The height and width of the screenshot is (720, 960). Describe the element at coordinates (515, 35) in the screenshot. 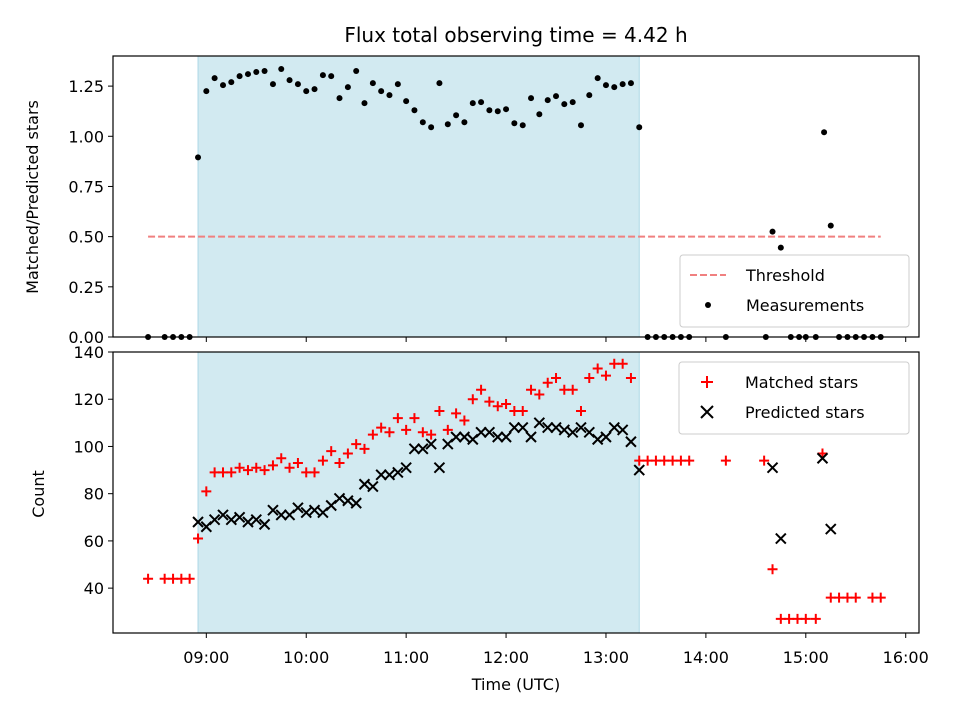

I see `chart-title: Flux total observing time = 4.42 h` at that location.